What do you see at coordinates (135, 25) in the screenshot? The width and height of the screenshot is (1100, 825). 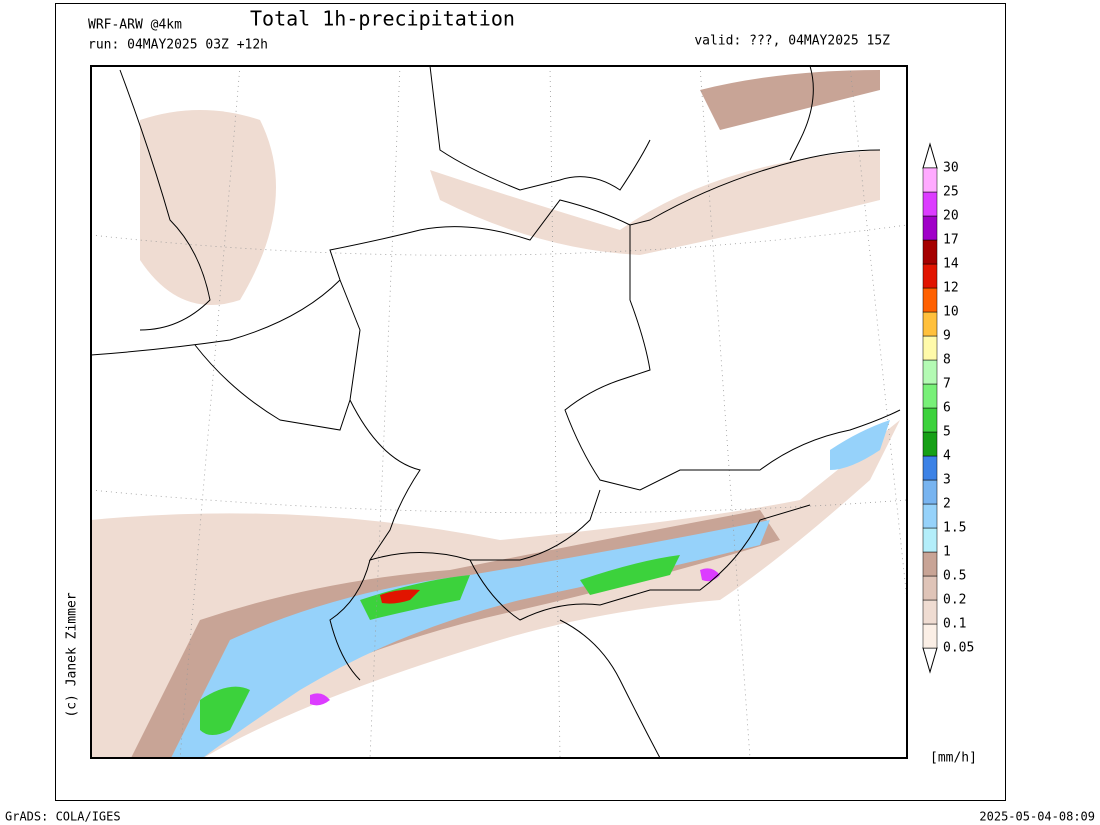 I see `model-label: WRF-ARW @4km` at bounding box center [135, 25].